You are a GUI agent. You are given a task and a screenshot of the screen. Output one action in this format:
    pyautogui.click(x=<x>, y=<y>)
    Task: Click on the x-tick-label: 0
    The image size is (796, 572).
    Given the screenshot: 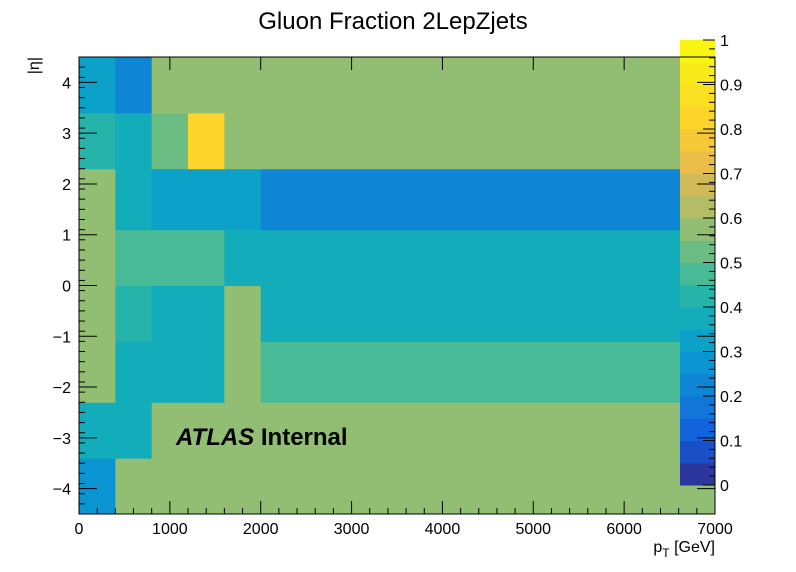 What is the action you would take?
    pyautogui.click(x=79, y=529)
    